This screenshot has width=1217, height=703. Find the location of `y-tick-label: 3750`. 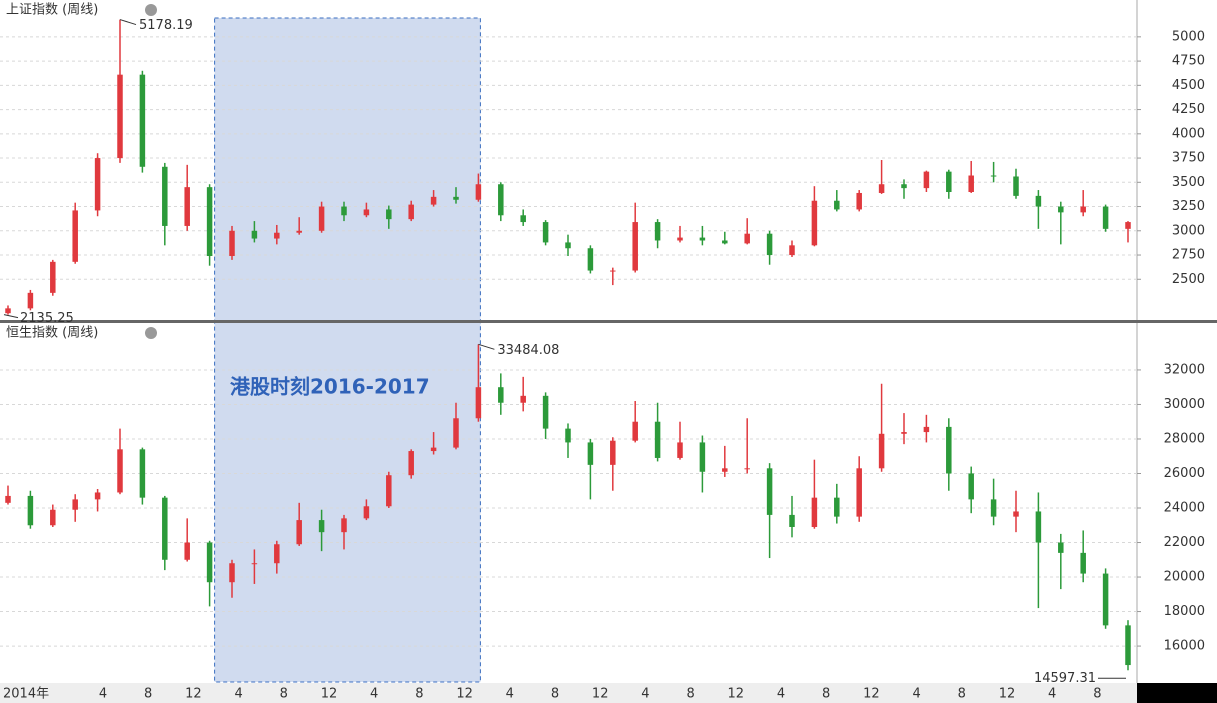

y-tick-label: 3750 is located at coordinates (1188, 158).